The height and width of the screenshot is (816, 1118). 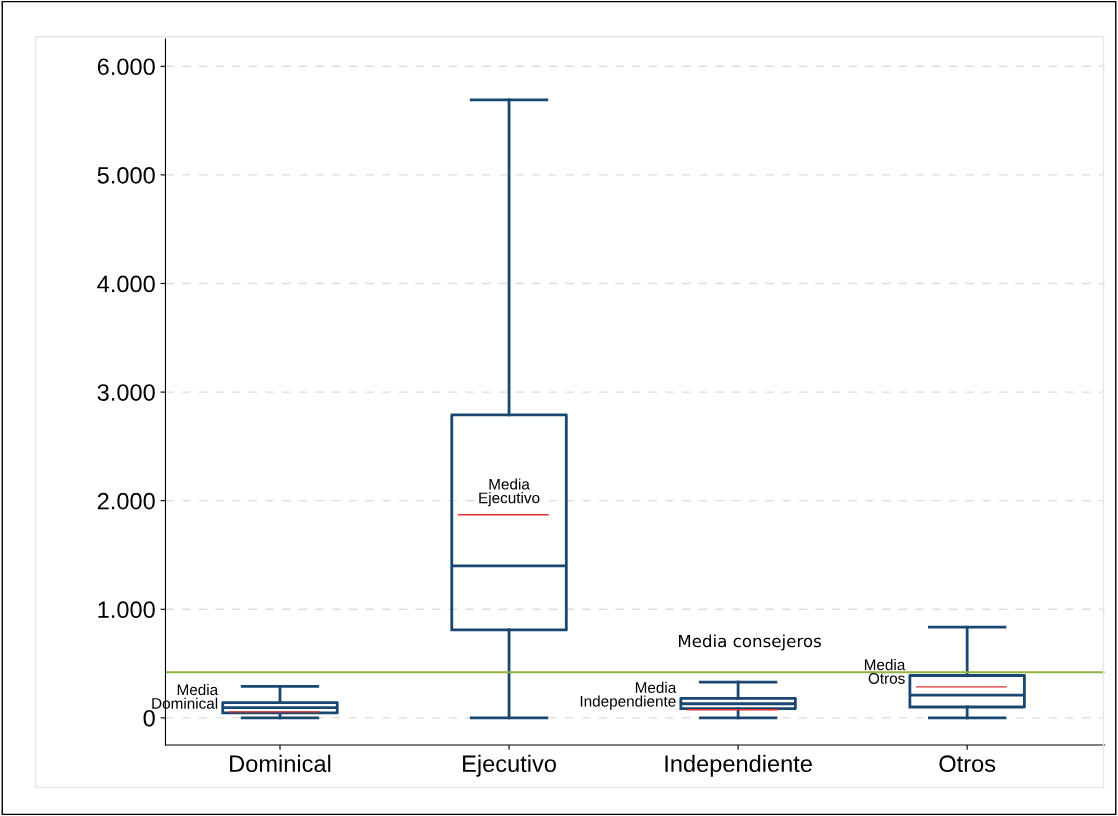 I want to click on x-tick-label: Otros, so click(x=967, y=764).